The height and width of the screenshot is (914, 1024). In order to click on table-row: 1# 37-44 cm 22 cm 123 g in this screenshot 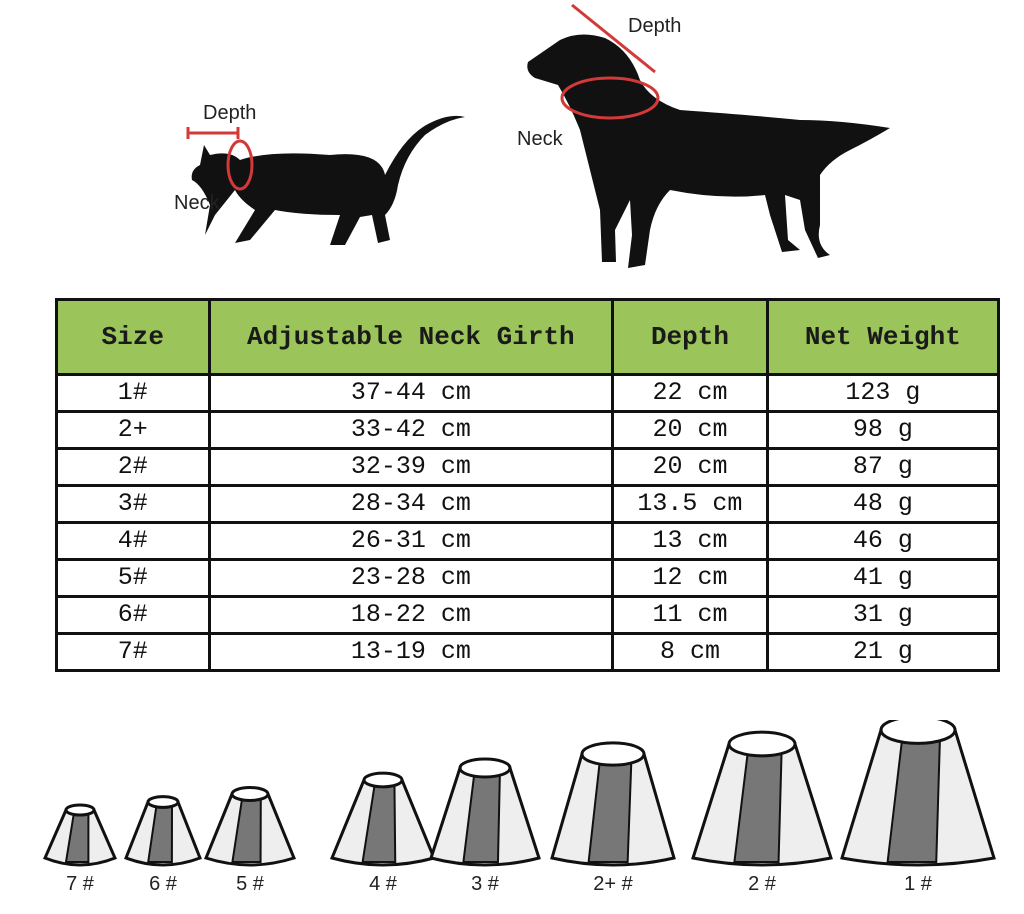, I will do `click(528, 393)`.